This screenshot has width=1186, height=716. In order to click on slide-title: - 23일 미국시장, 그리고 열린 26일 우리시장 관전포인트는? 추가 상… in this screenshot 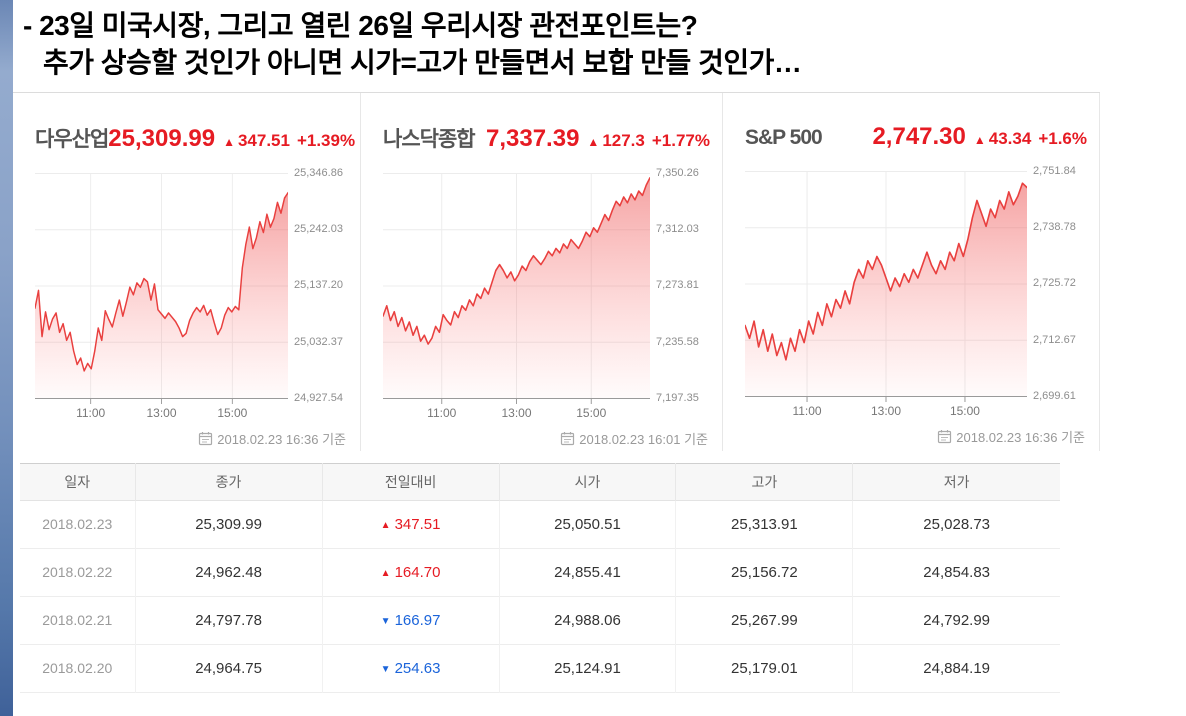, I will do `click(599, 46)`.